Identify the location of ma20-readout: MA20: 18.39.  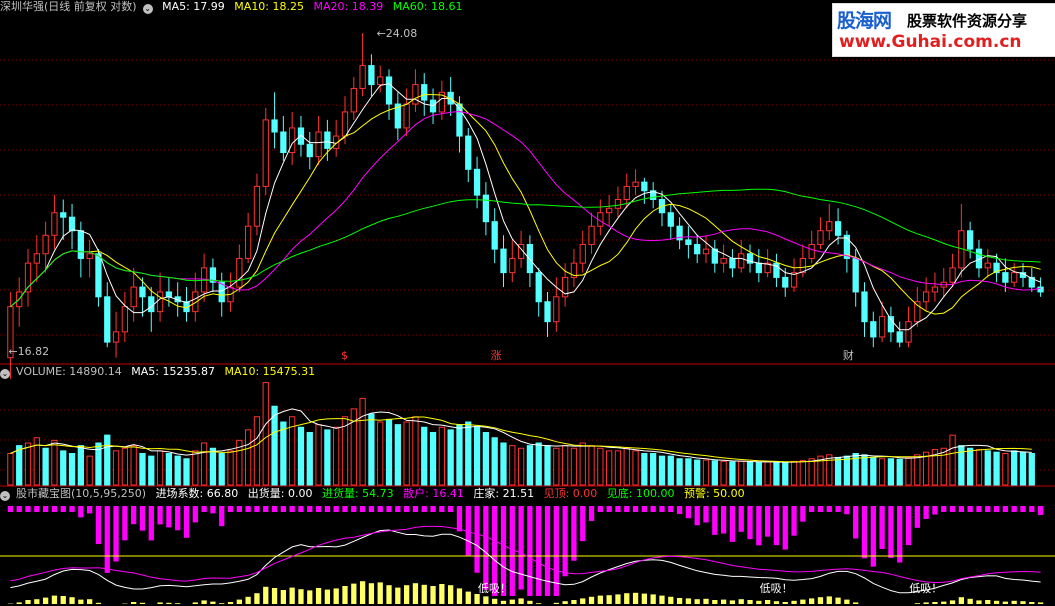
(348, 6).